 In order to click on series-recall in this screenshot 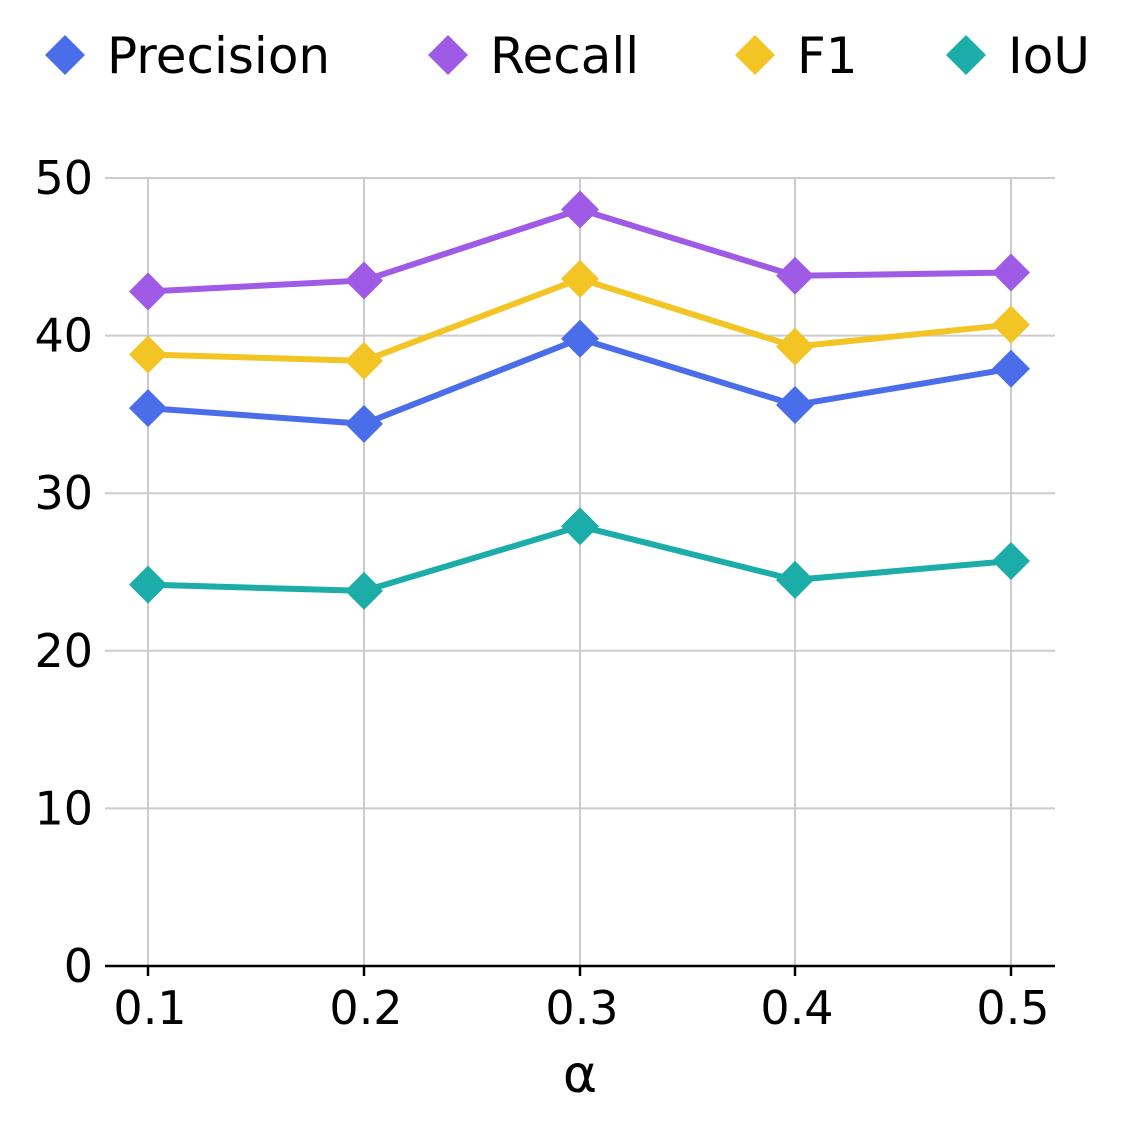, I will do `click(579, 250)`.